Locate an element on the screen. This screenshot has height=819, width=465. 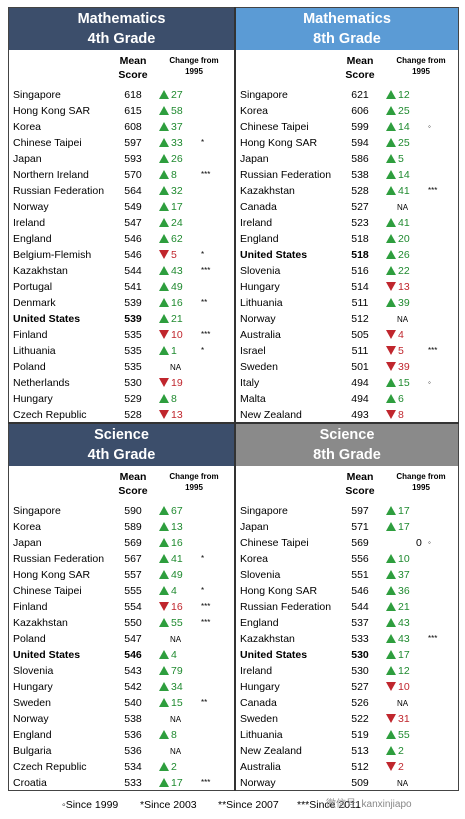
change-value: 4 is located at coordinates (408, 335).